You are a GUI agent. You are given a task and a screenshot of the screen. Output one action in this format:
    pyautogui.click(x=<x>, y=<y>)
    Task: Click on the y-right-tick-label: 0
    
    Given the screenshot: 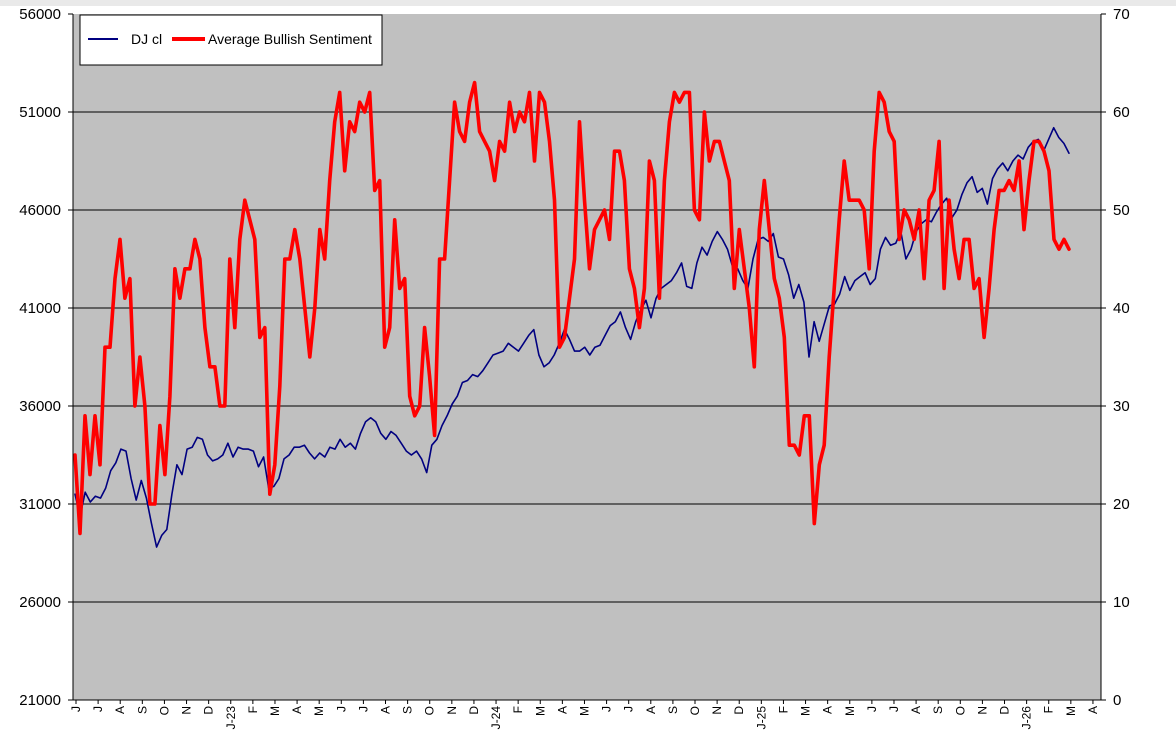 What is the action you would take?
    pyautogui.click(x=1117, y=700)
    